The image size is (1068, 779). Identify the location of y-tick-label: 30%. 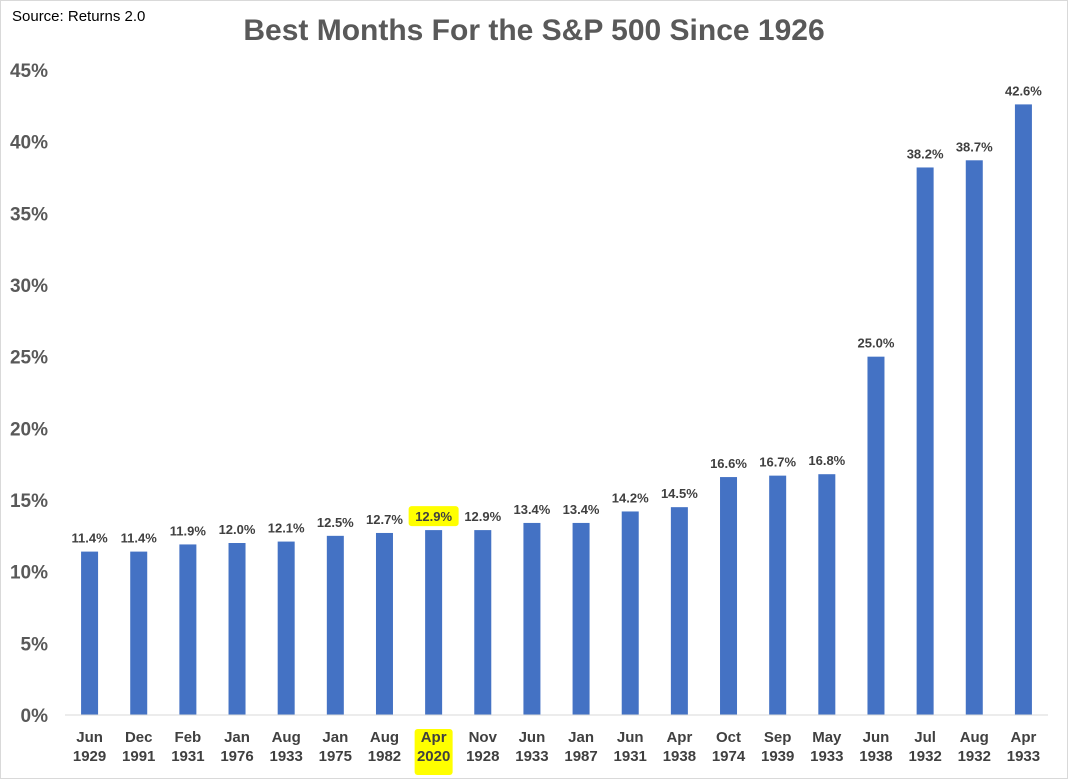
(29, 286).